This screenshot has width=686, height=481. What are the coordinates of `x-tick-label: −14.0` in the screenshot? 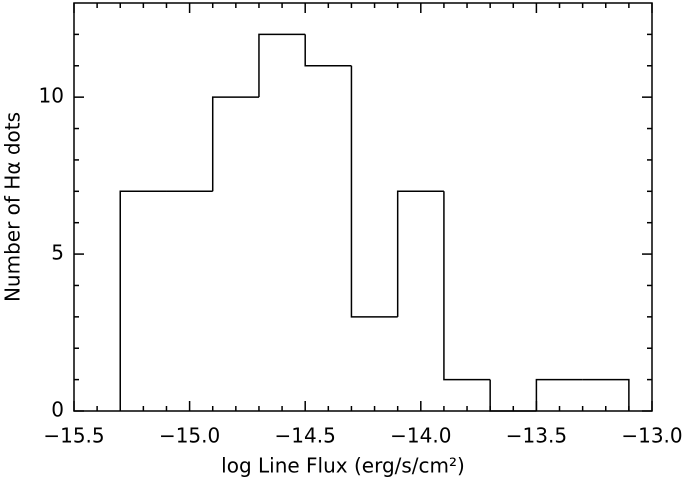 It's located at (420, 436).